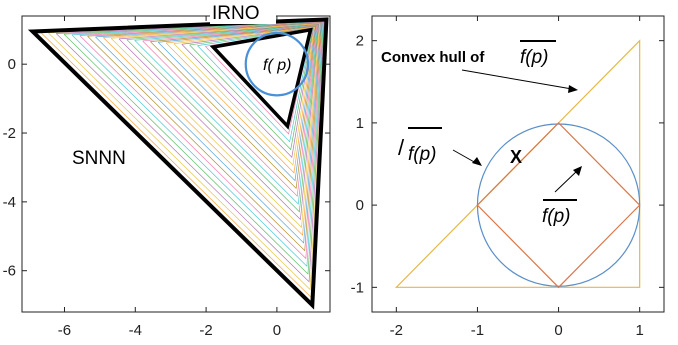  I want to click on left-y-tick-label: -2, so click(9, 133).